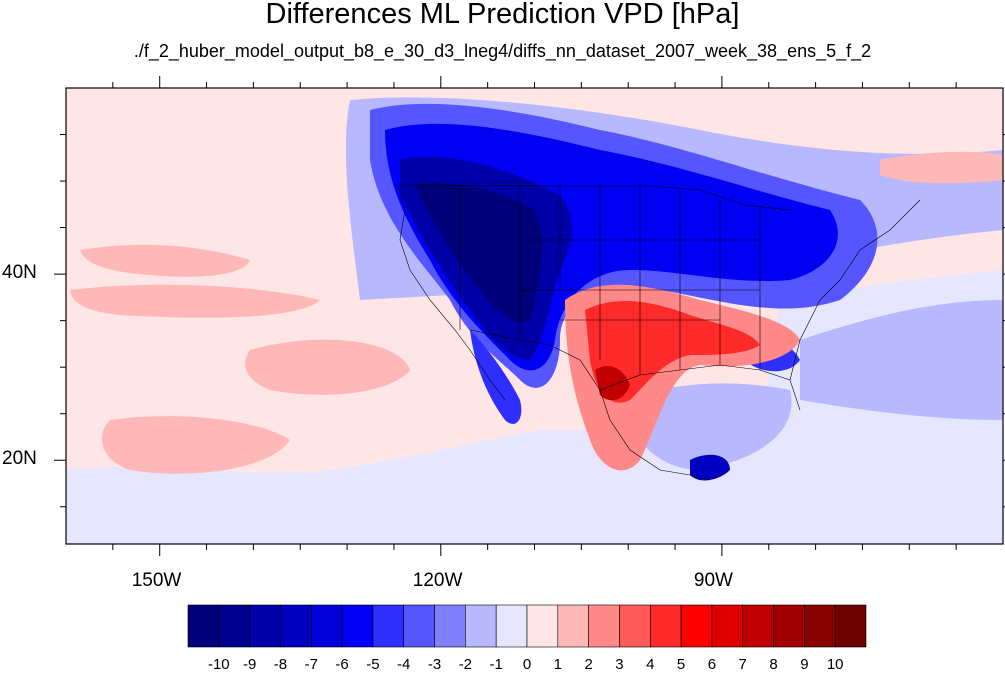 The image size is (1005, 673). Describe the element at coordinates (681, 664) in the screenshot. I see `colorbar-label: 5` at that location.